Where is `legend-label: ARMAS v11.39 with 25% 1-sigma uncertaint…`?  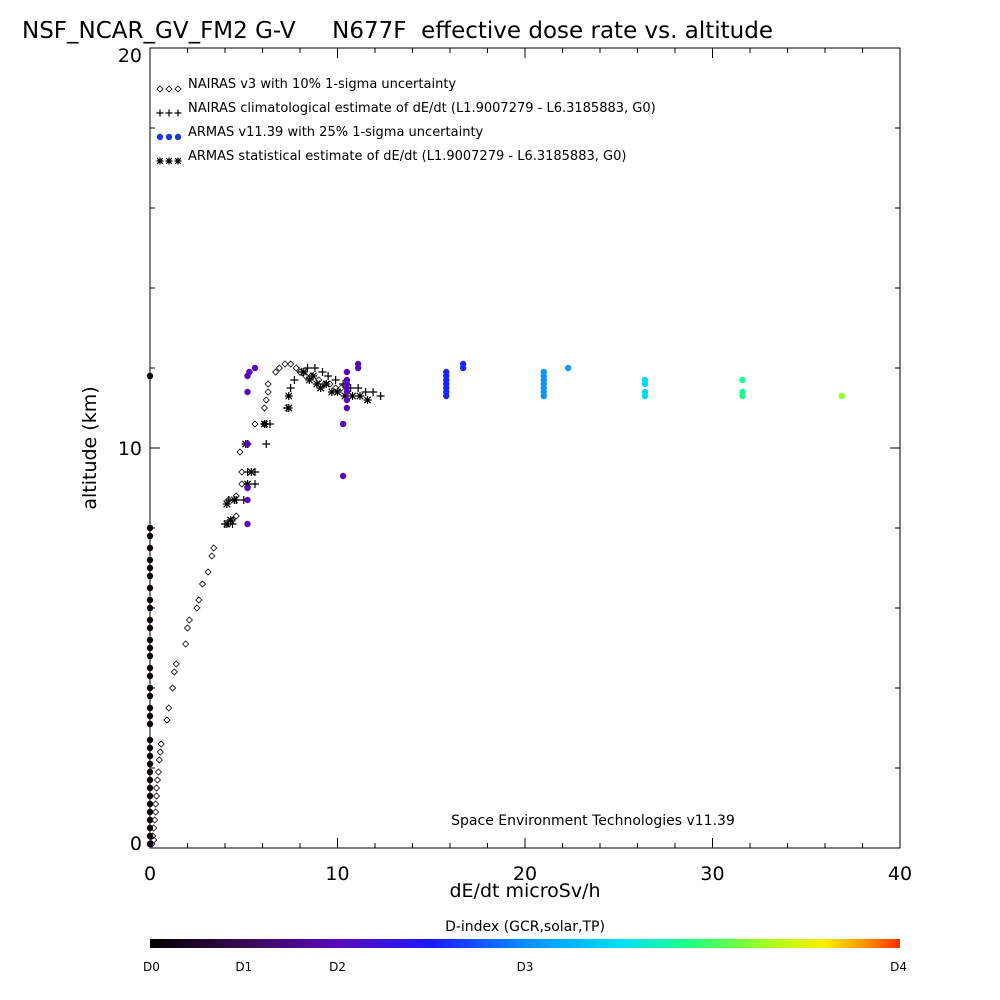 legend-label: ARMAS v11.39 with 25% 1-sigma uncertaint… is located at coordinates (336, 132).